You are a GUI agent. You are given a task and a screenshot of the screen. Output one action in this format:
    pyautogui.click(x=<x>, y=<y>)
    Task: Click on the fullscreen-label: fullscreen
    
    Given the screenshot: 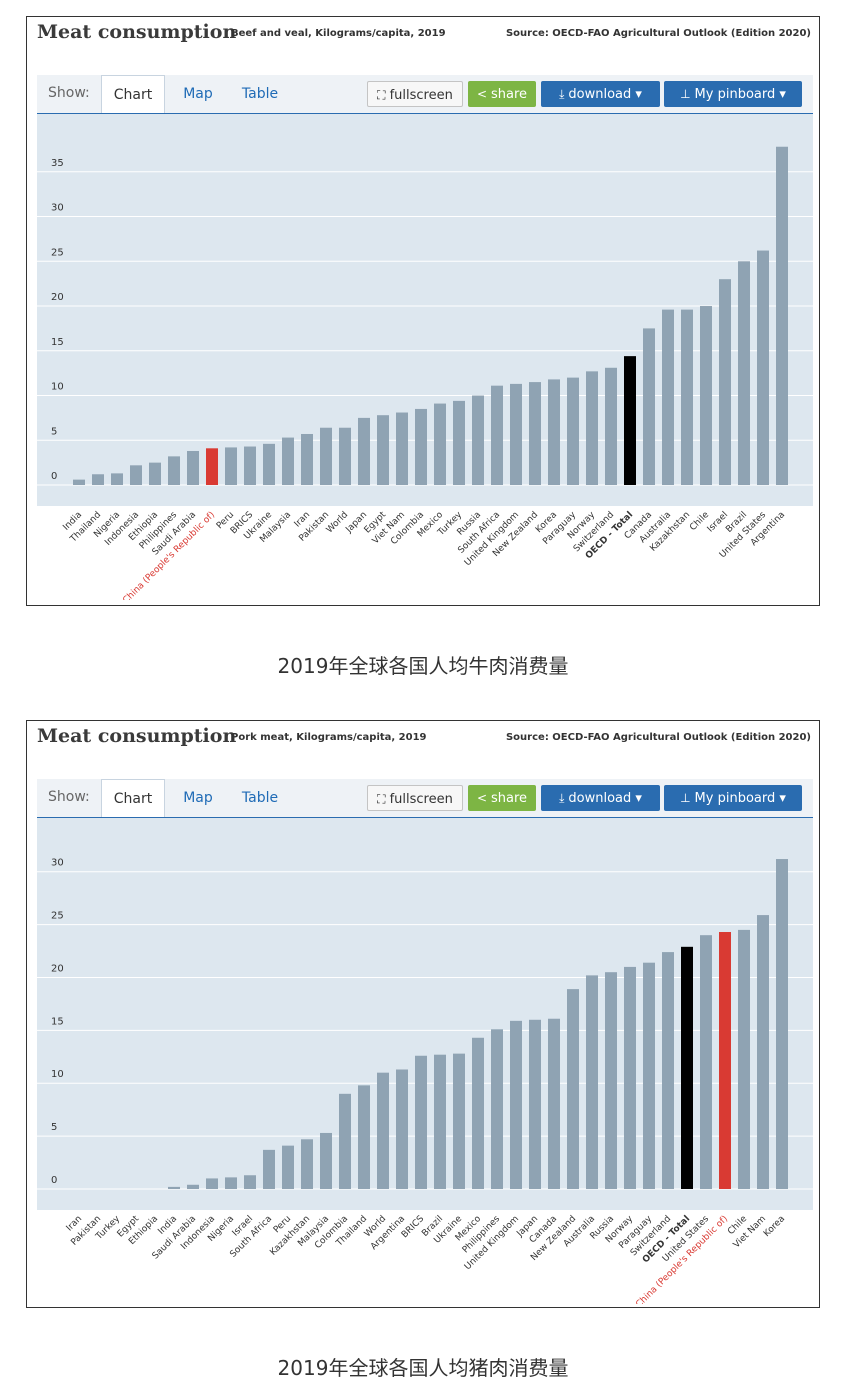 What is the action you would take?
    pyautogui.click(x=421, y=95)
    